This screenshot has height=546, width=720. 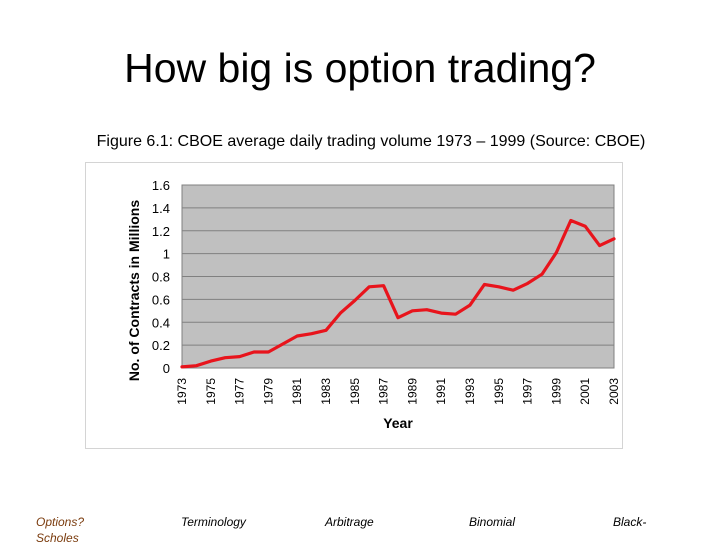 What do you see at coordinates (492, 522) in the screenshot?
I see `nav-binomial: Binomial` at bounding box center [492, 522].